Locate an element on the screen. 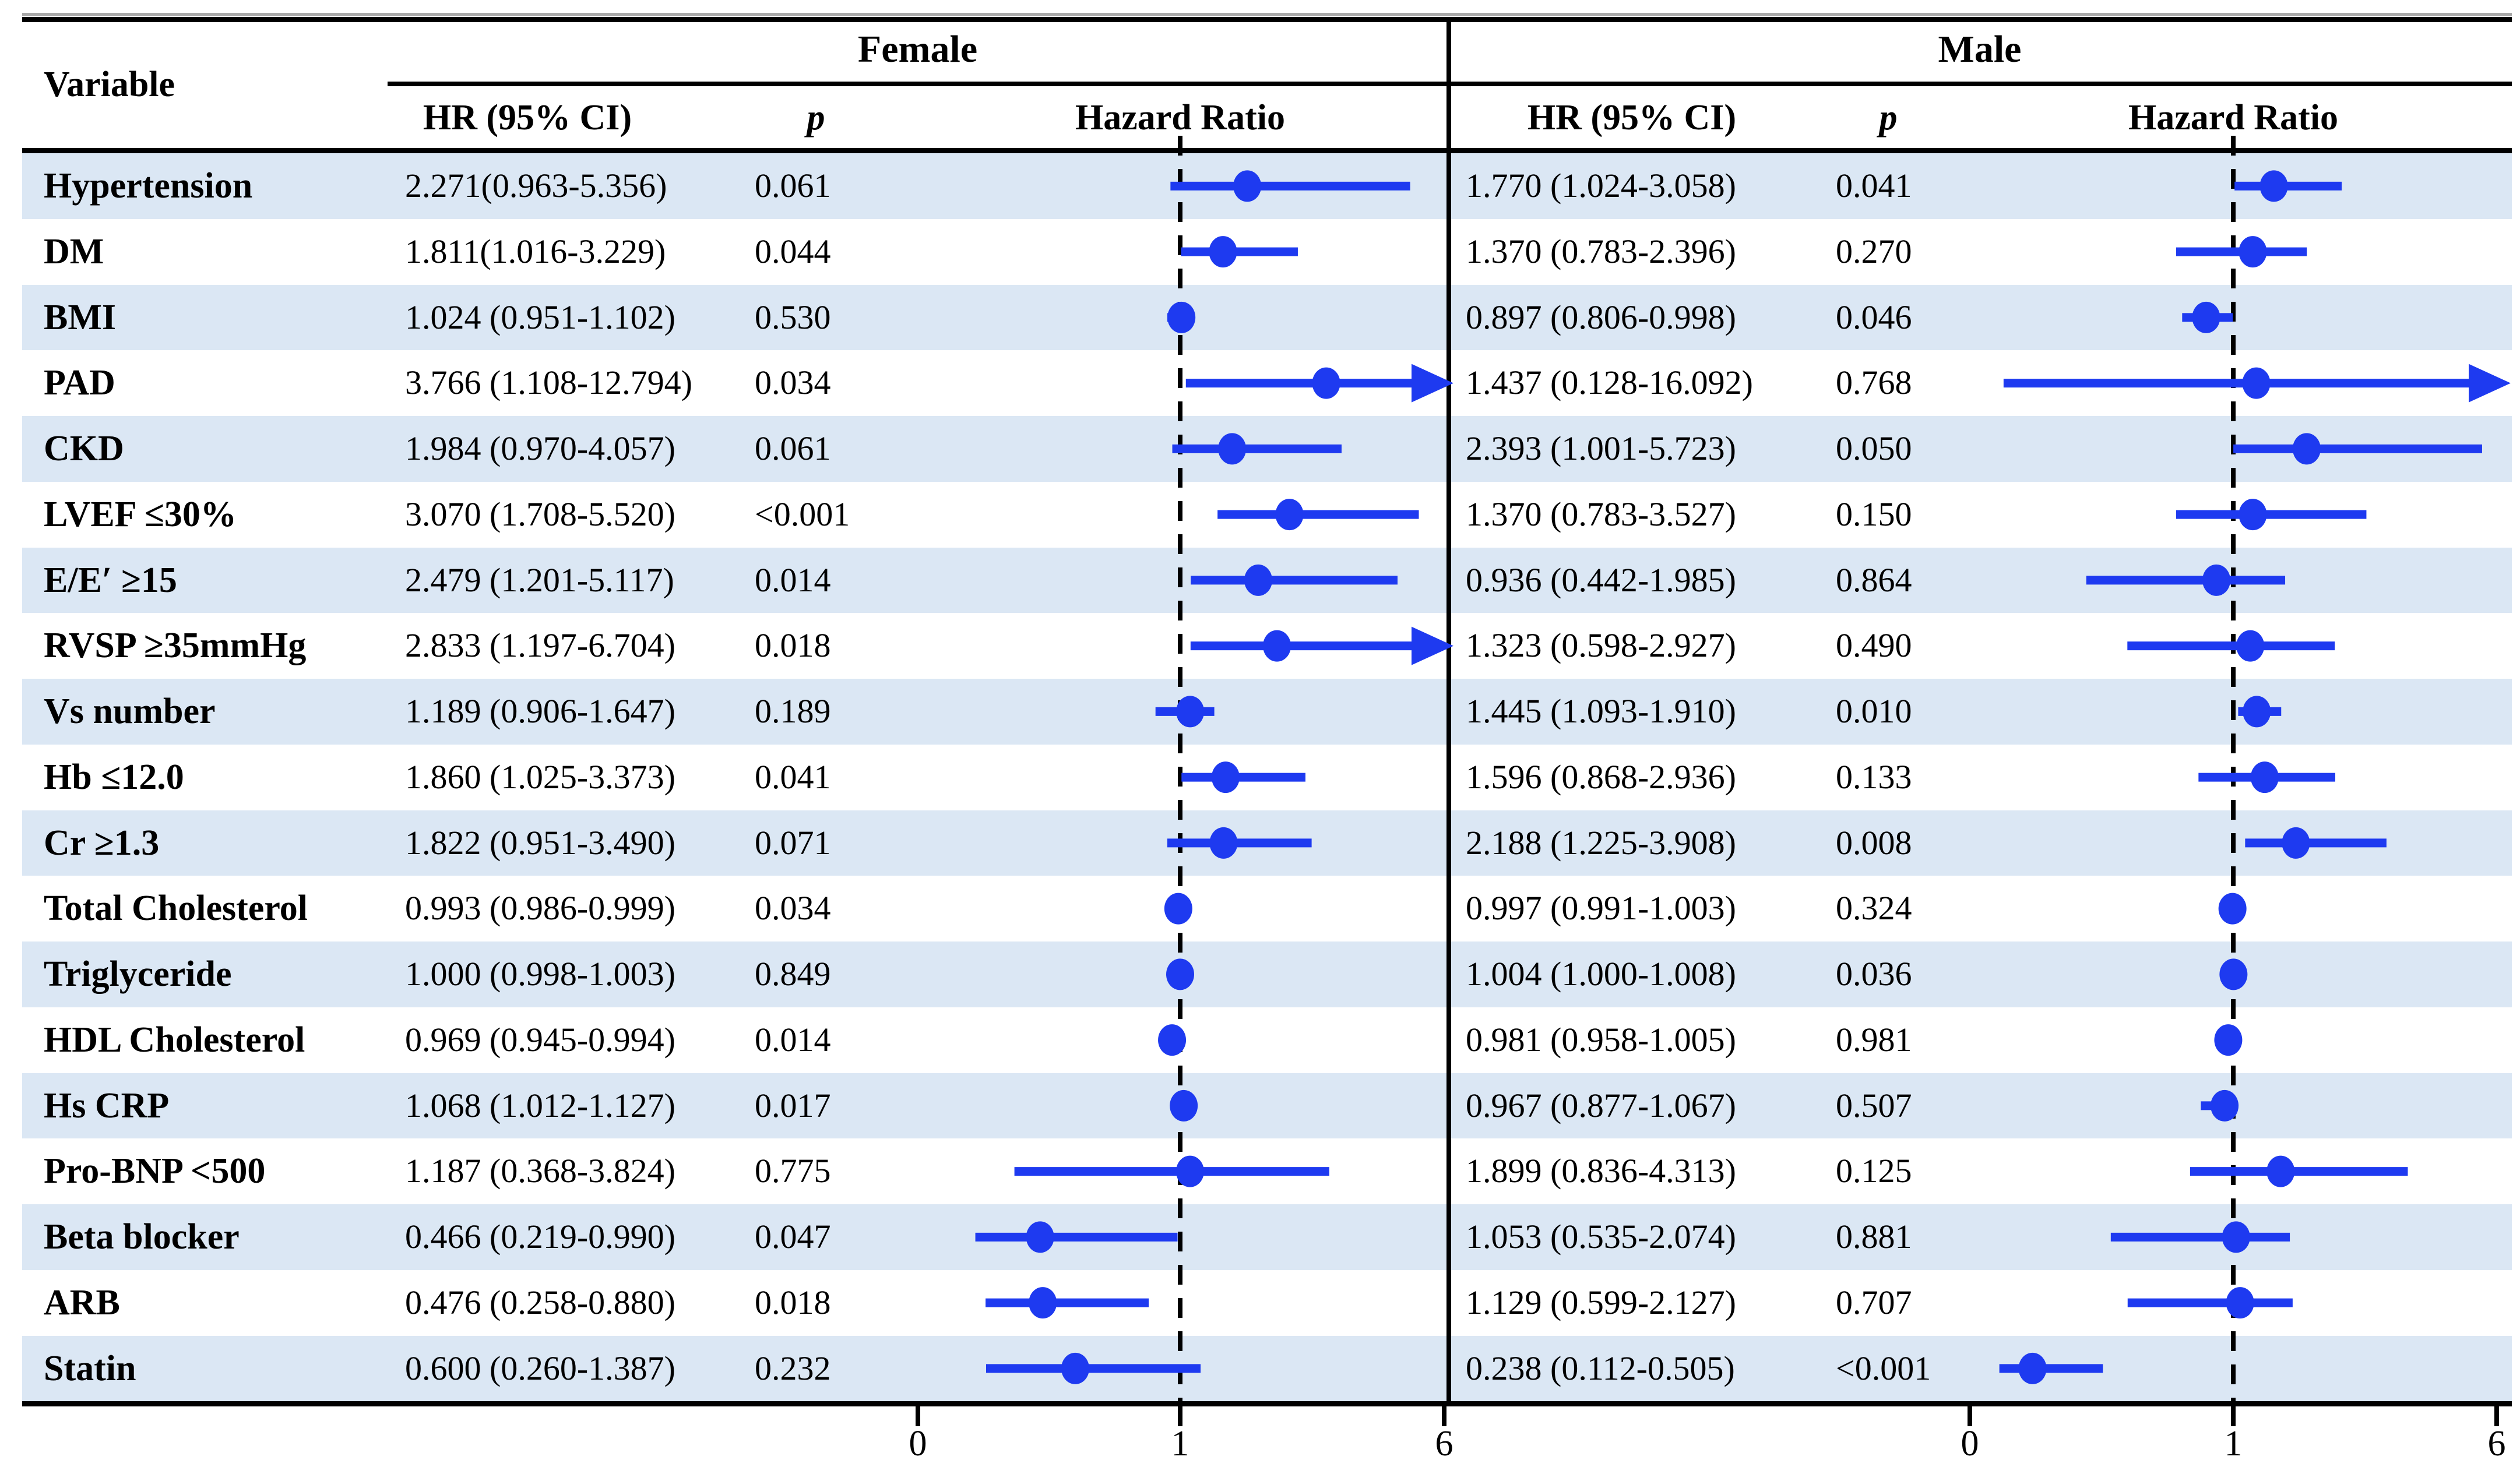 The width and height of the screenshot is (2520, 1474). female-hr-column-header: HR (95% CI) is located at coordinates (527, 117).